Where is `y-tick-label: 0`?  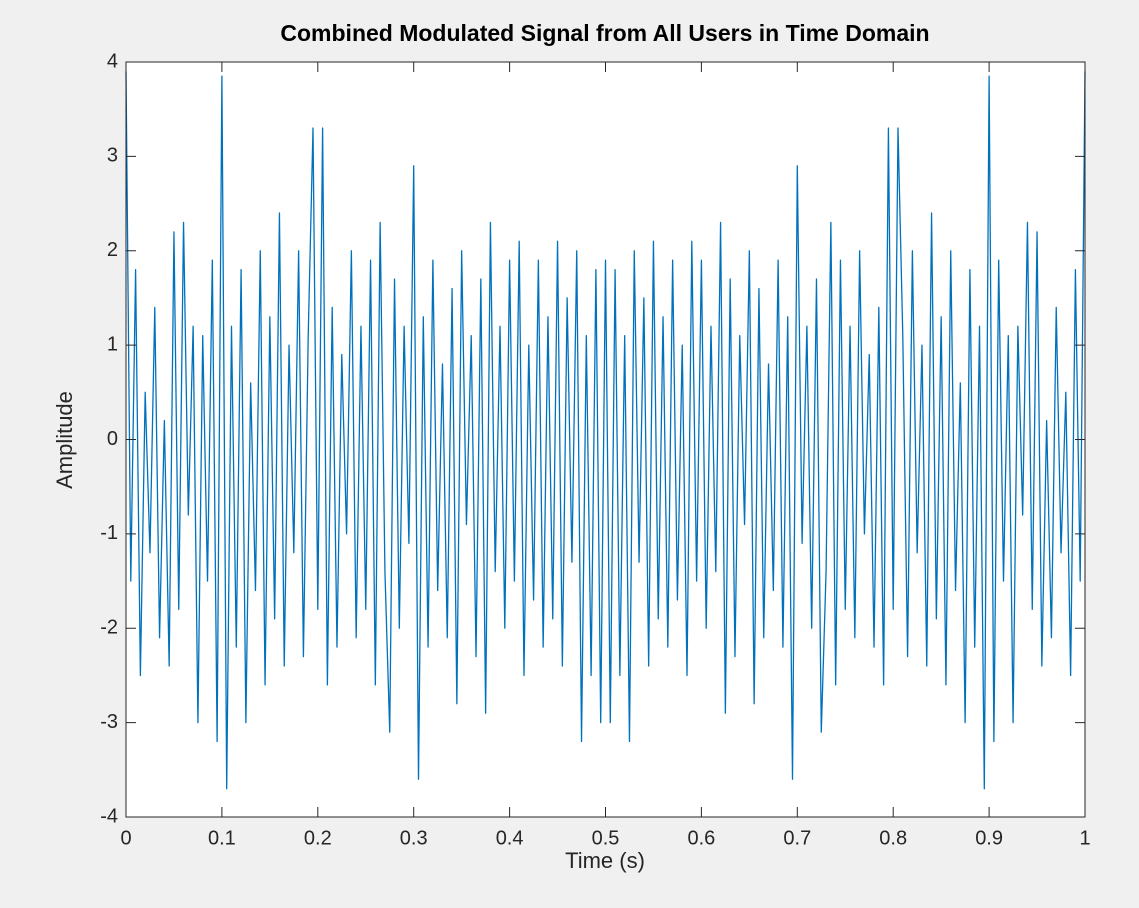 y-tick-label: 0 is located at coordinates (112, 439).